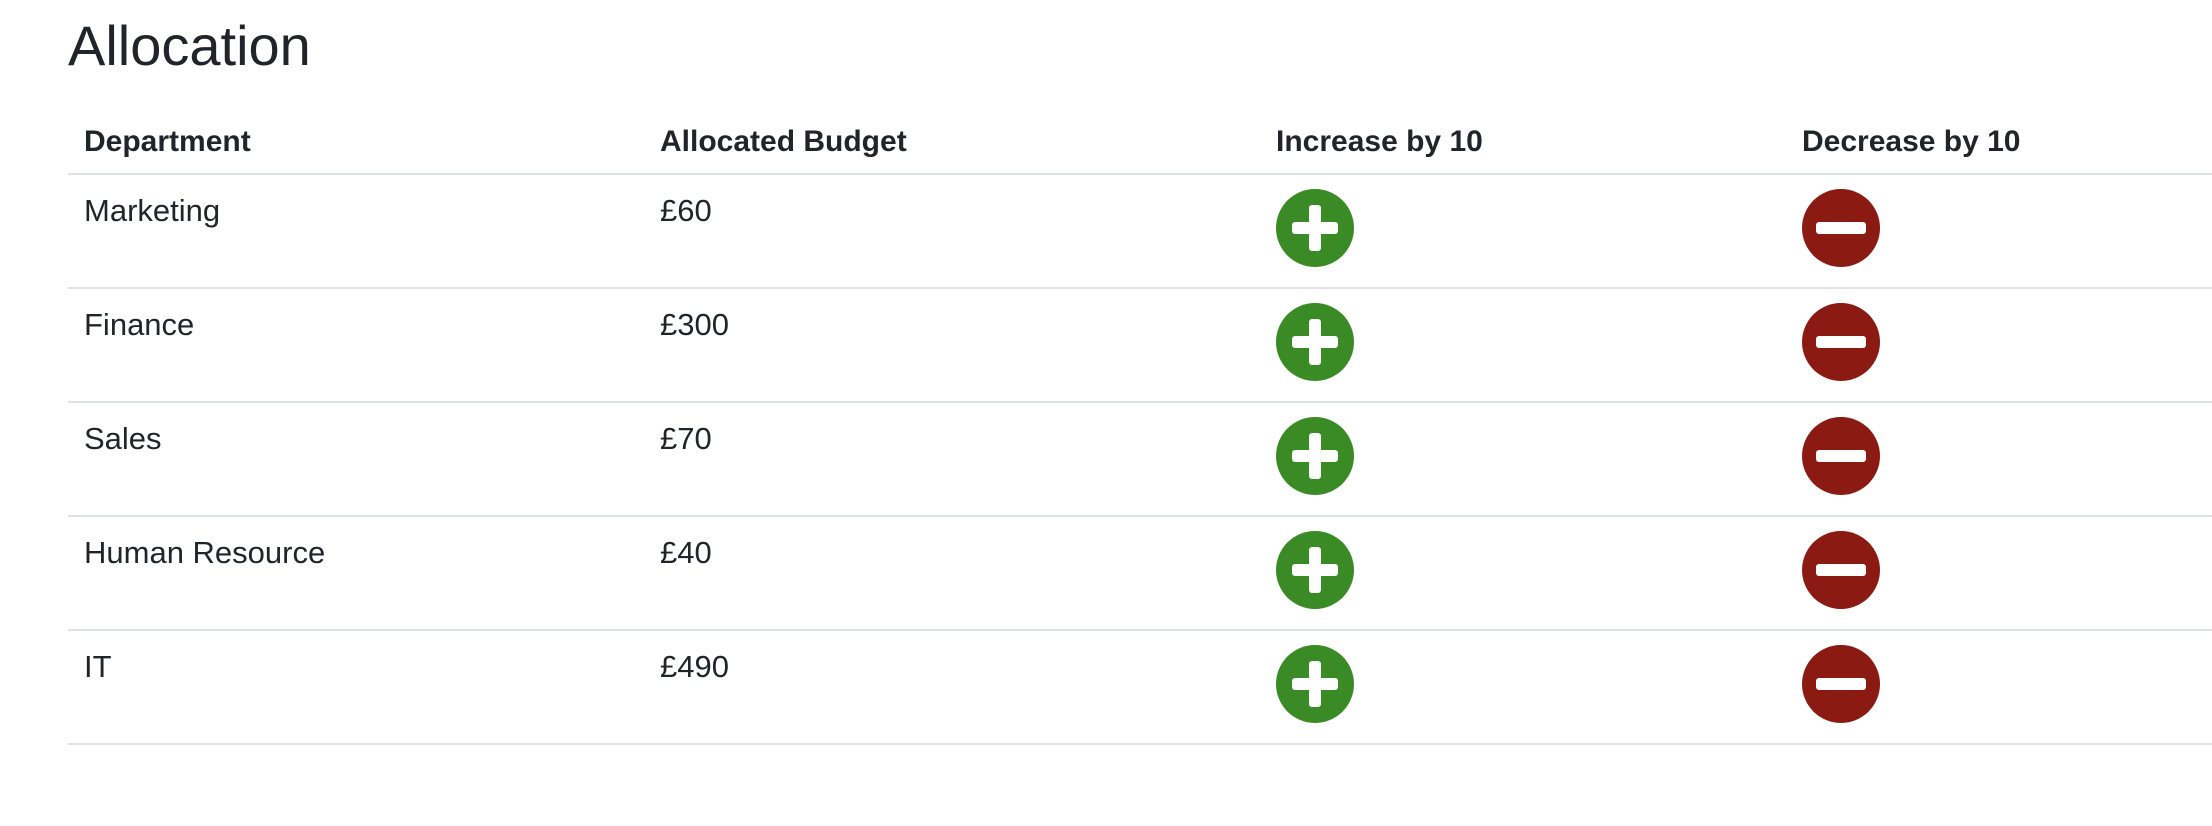  I want to click on department-cell: IT, so click(356, 687).